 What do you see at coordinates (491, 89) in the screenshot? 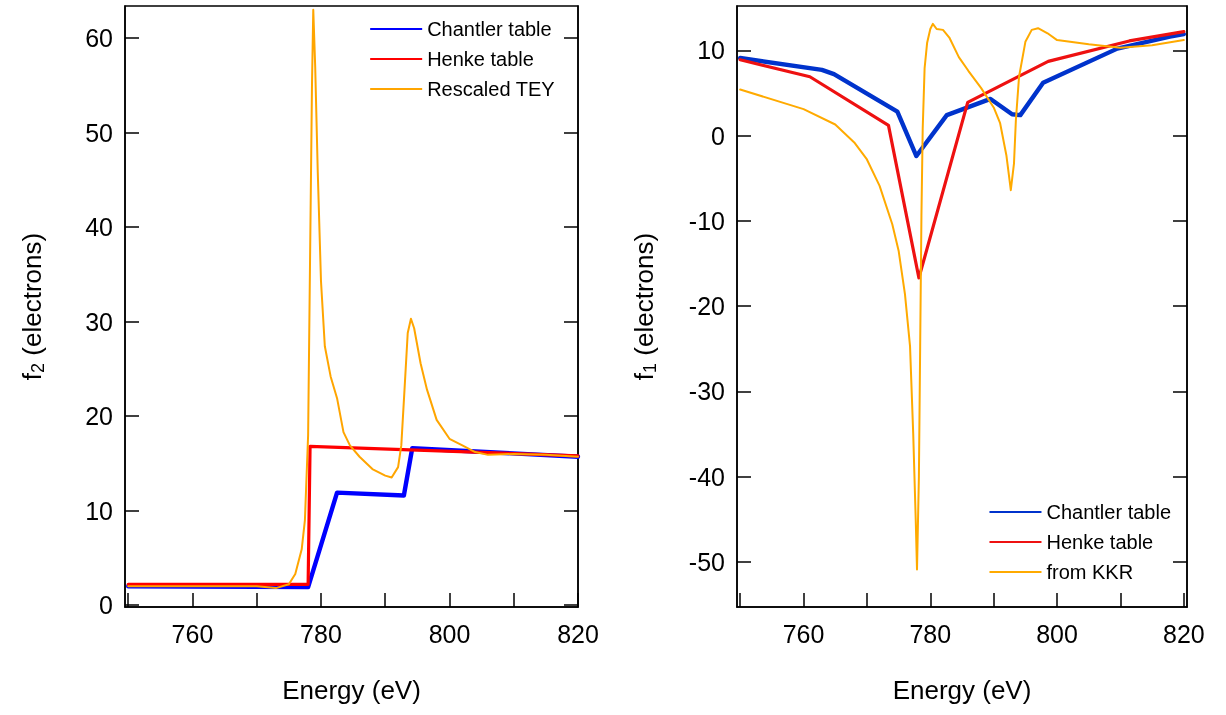
I see `legend-label: Rescaled TEY` at bounding box center [491, 89].